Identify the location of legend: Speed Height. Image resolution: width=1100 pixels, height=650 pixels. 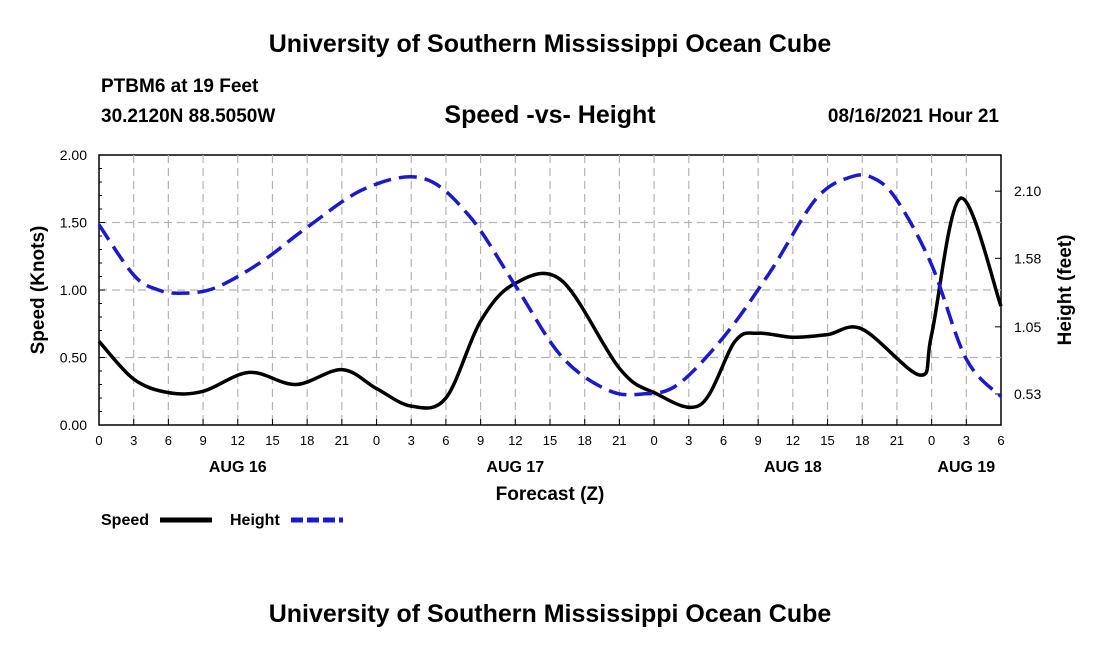
(222, 520).